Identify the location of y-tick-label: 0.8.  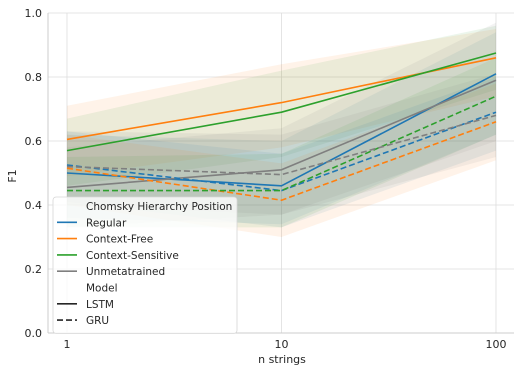
(34, 77).